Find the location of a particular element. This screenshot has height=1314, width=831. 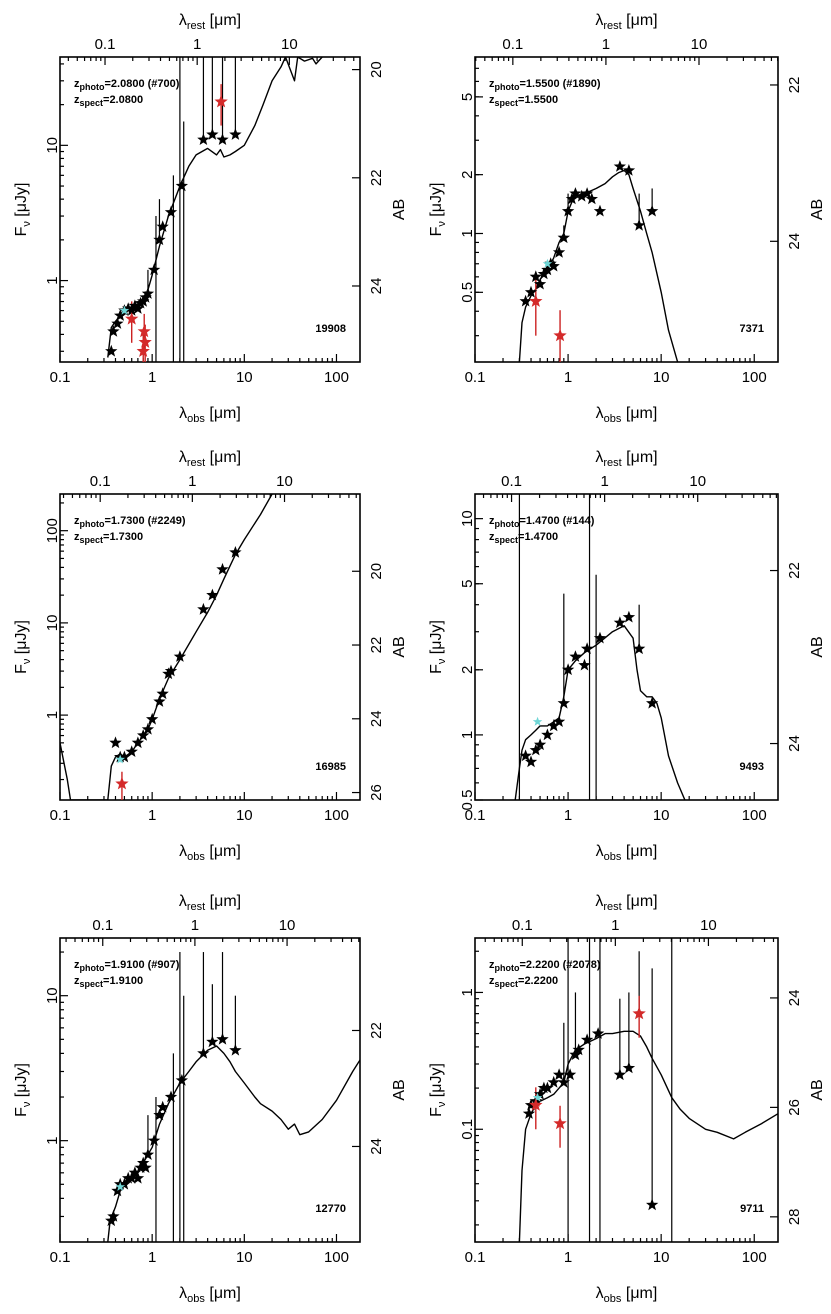

z-photo-value: =1.7300 (#2249) is located at coordinates (145, 521).